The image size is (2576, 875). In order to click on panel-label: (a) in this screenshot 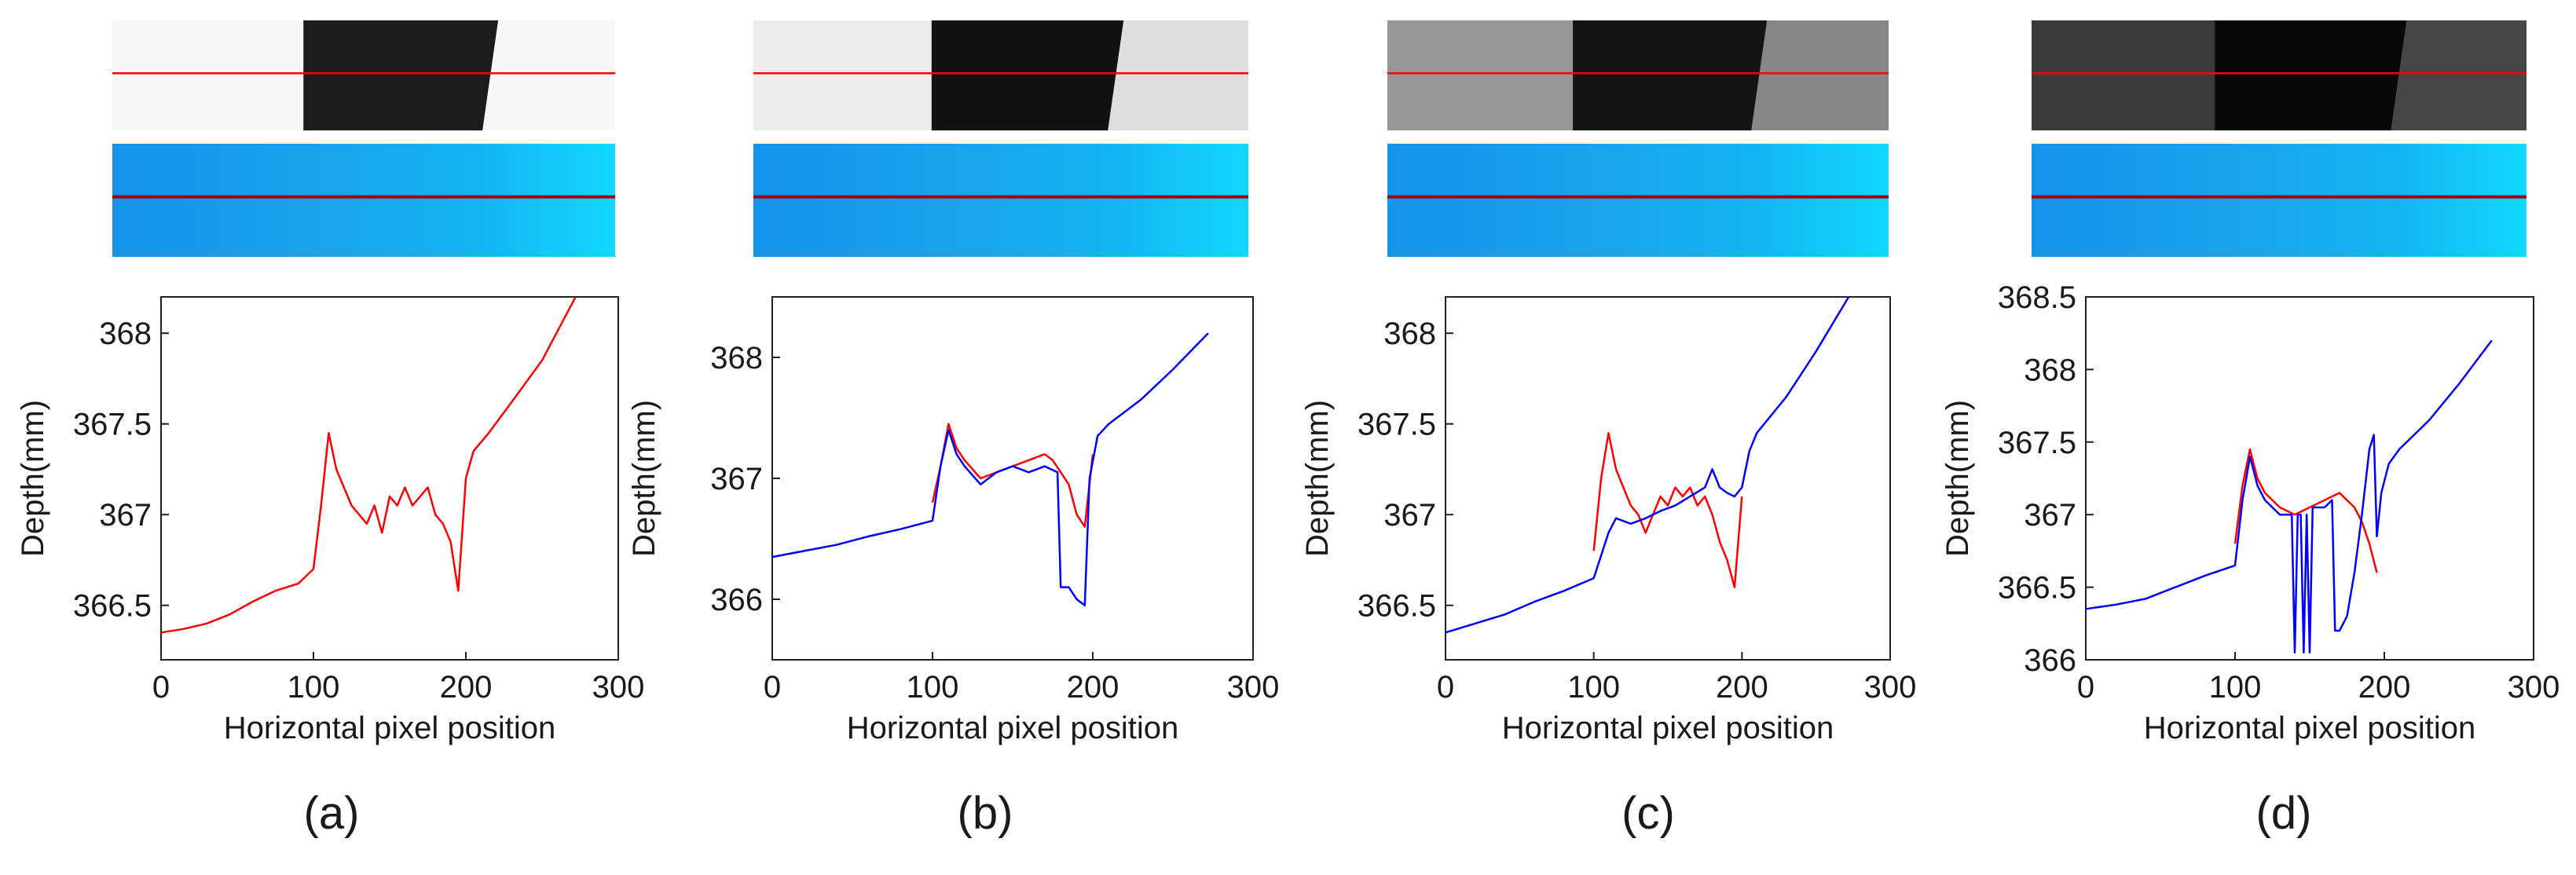, I will do `click(332, 813)`.